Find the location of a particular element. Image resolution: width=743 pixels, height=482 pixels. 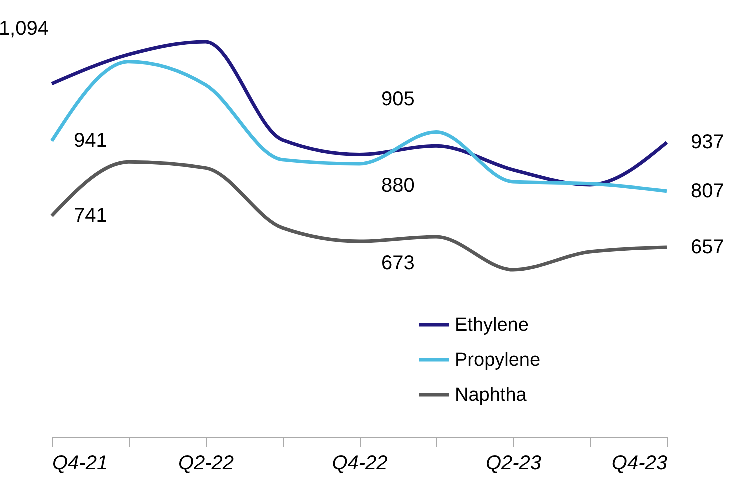

x-tick-label: Q2-23 is located at coordinates (514, 463).